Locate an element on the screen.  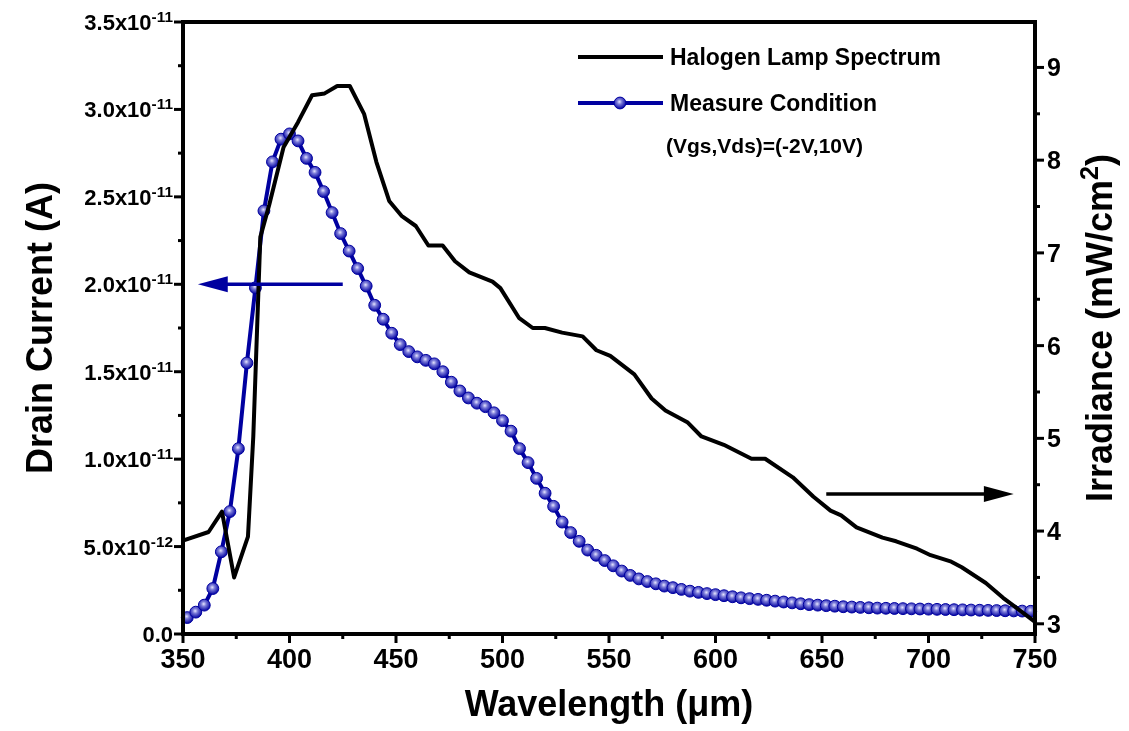
legend-label: Measure Condition is located at coordinates (774, 103).